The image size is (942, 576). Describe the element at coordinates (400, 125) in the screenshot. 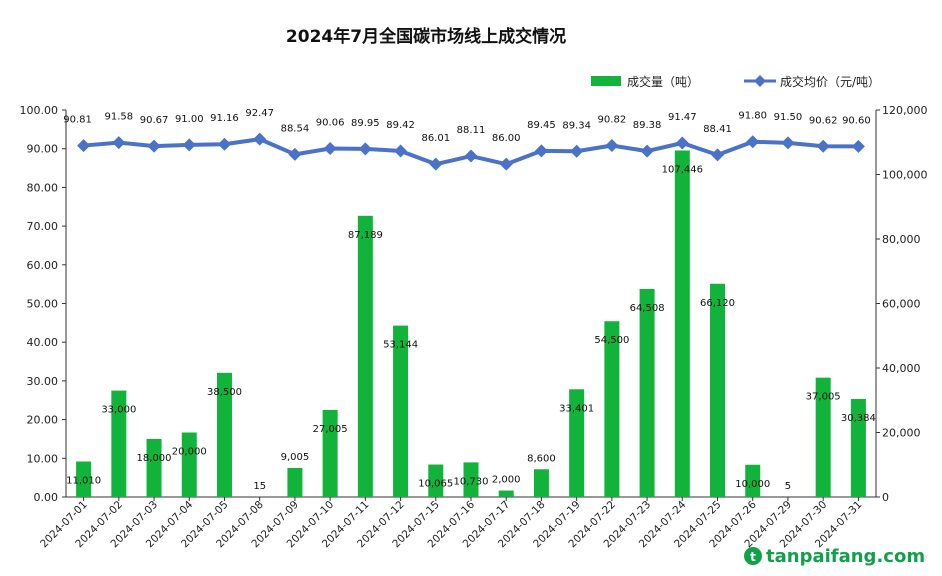

I see `price-value-label: 89.42` at that location.